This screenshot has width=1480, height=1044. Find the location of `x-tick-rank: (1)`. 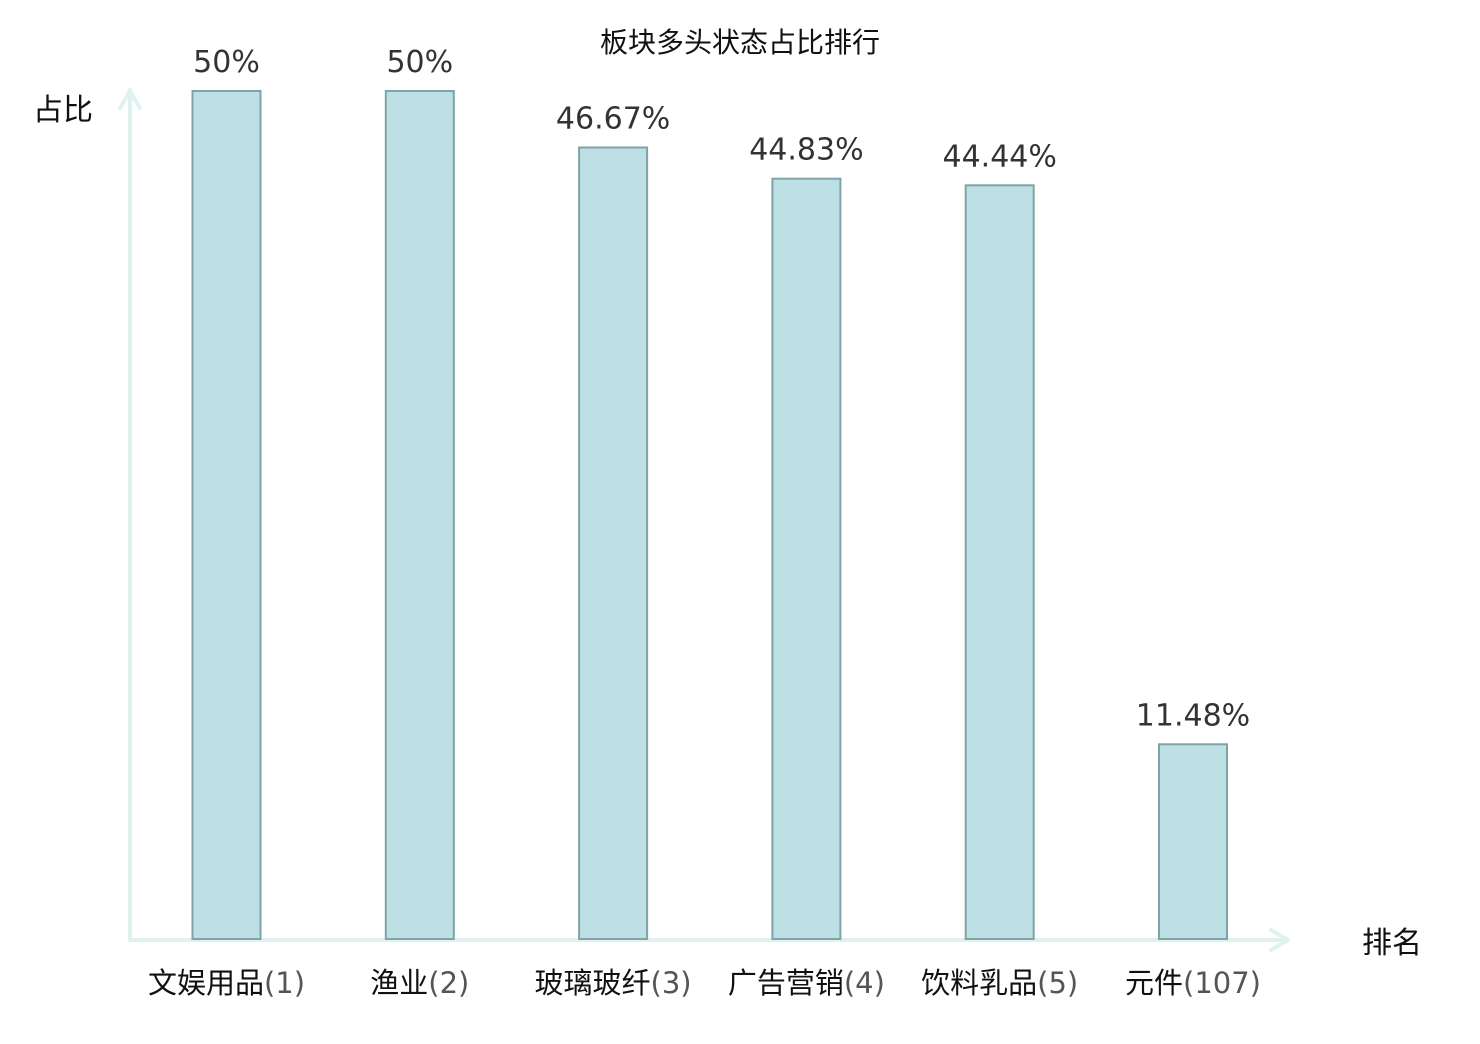

x-tick-rank: (1) is located at coordinates (284, 983).